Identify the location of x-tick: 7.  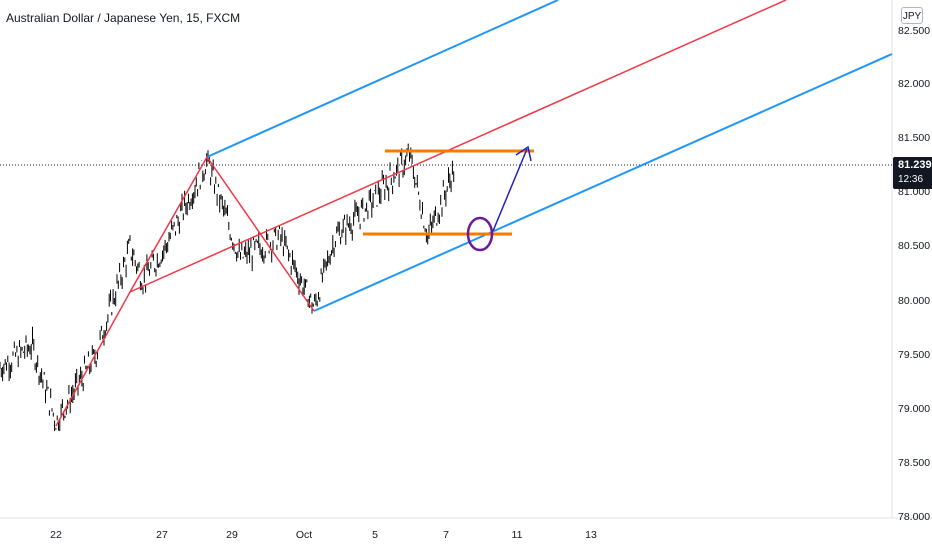
(446, 535).